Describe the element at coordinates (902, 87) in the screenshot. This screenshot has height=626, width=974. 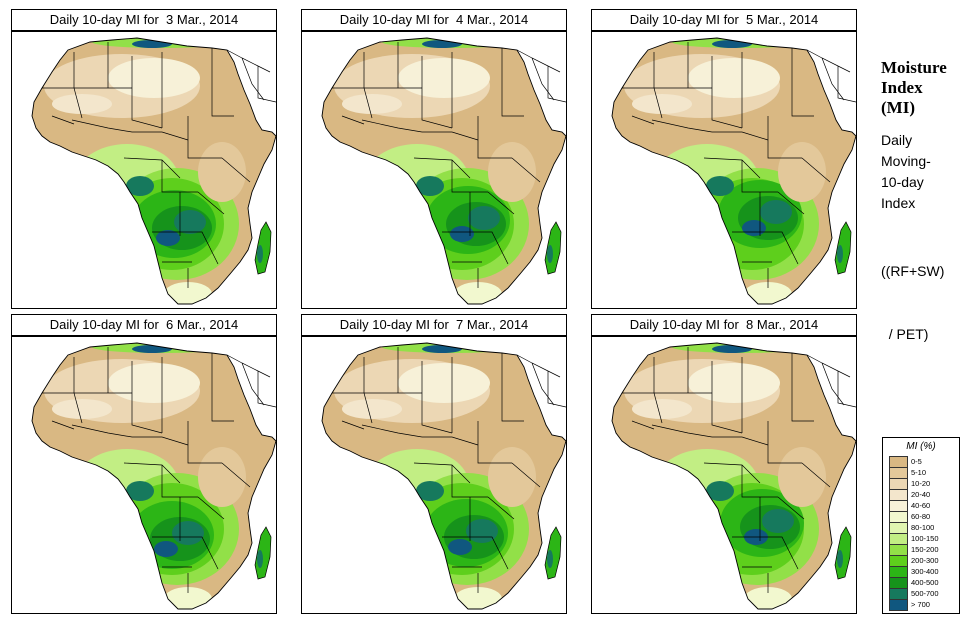
I see `title-line: Index` at that location.